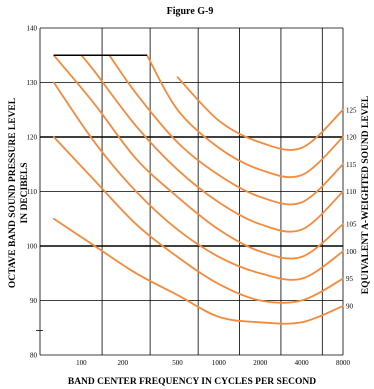  Describe the element at coordinates (351, 165) in the screenshot. I see `level-label-115: 115` at that location.